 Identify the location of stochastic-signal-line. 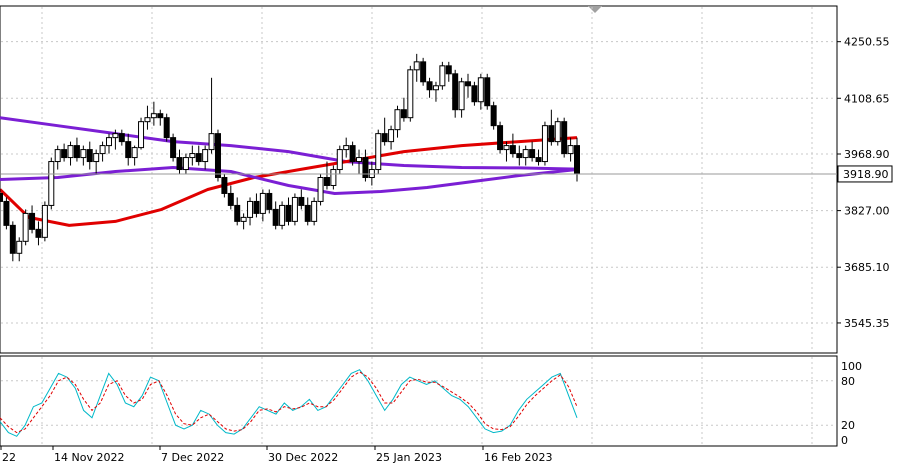
(289, 402).